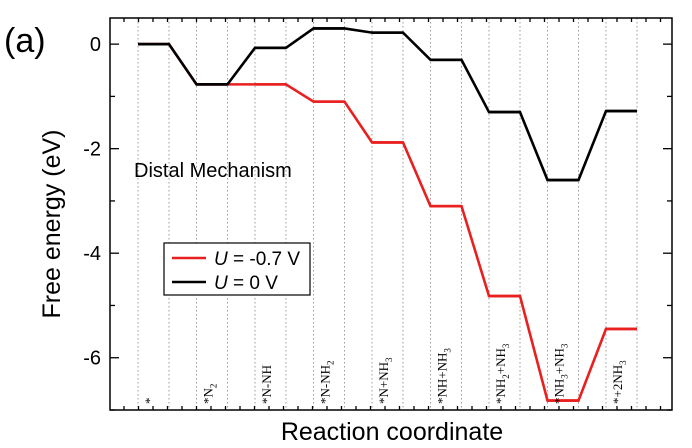 The width and height of the screenshot is (692, 448). I want to click on x-axis-label: Reaction coordinate, so click(392, 432).